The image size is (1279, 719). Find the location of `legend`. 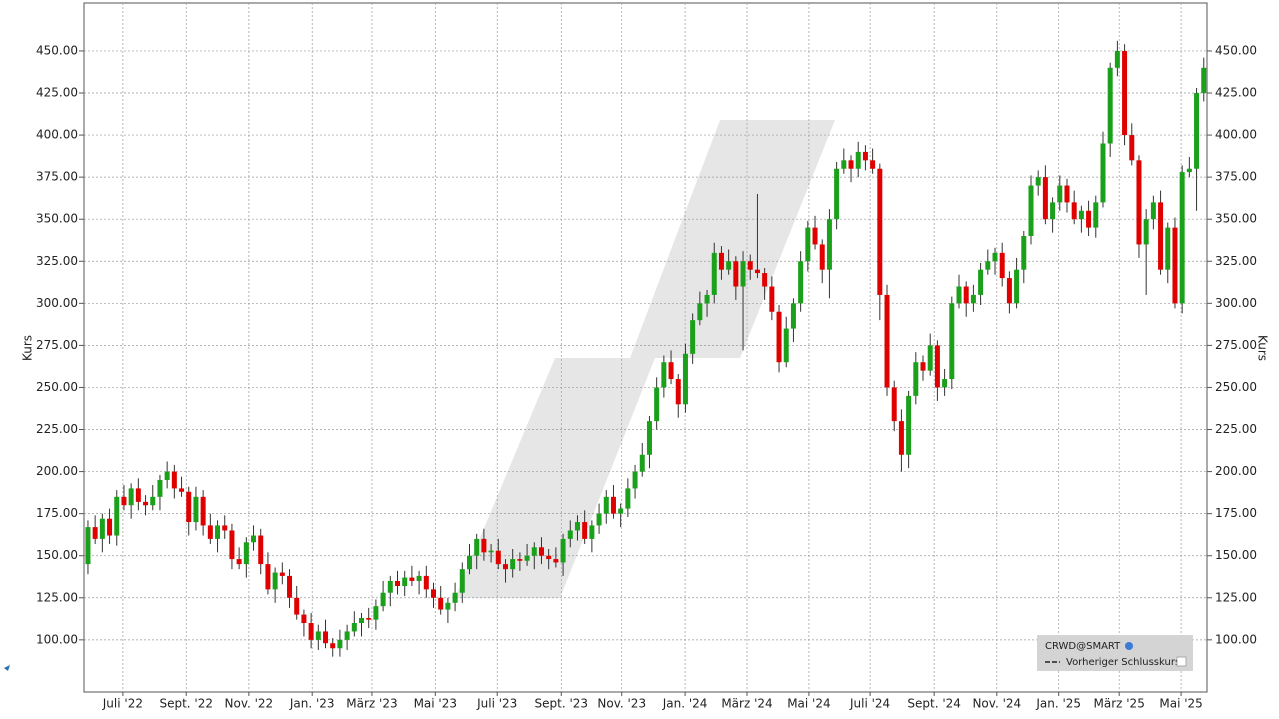

legend is located at coordinates (1115, 653).